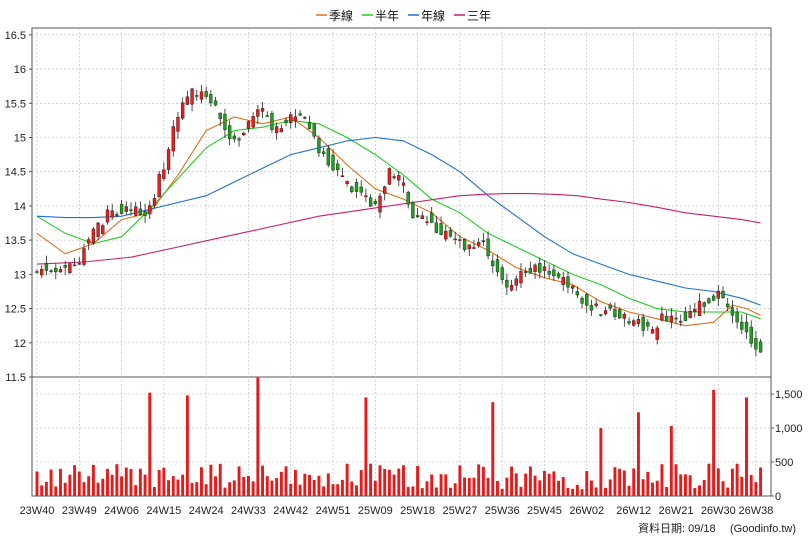 Image resolution: width=808 pixels, height=545 pixels. Describe the element at coordinates (633, 511) in the screenshot. I see `time-tick-label: 26W12` at that location.